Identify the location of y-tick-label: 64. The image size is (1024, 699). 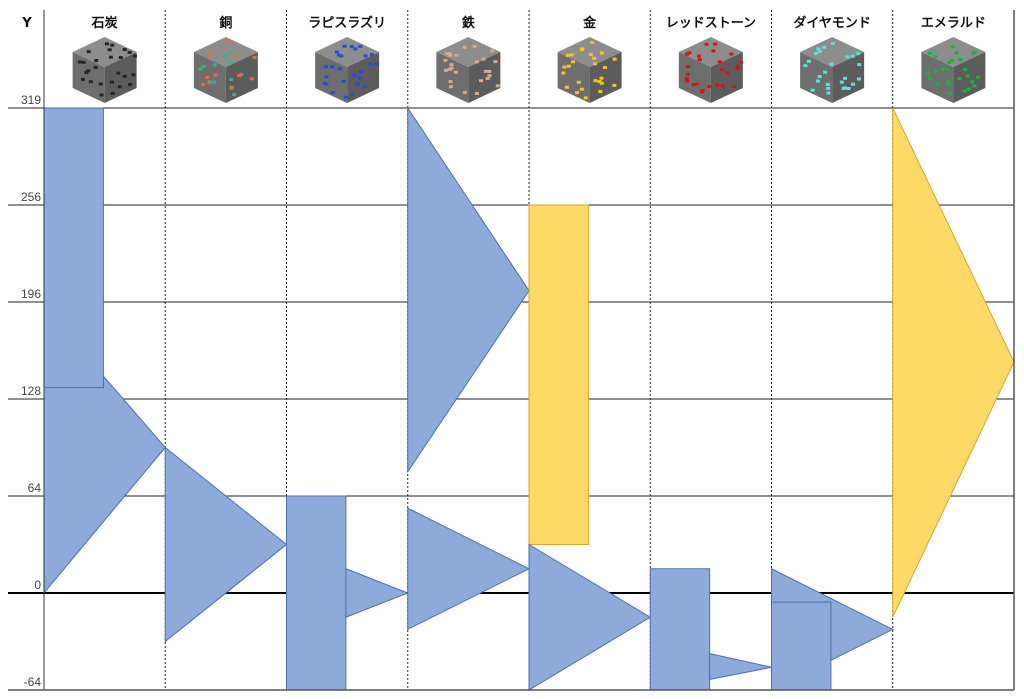
(35, 488).